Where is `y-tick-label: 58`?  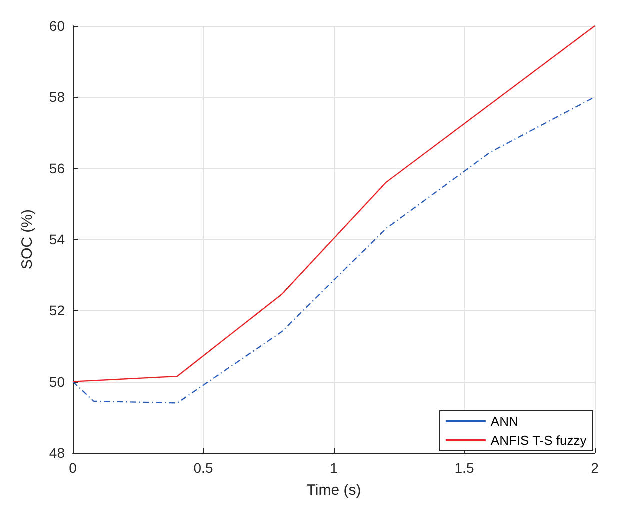
y-tick-label: 58 is located at coordinates (57, 97).